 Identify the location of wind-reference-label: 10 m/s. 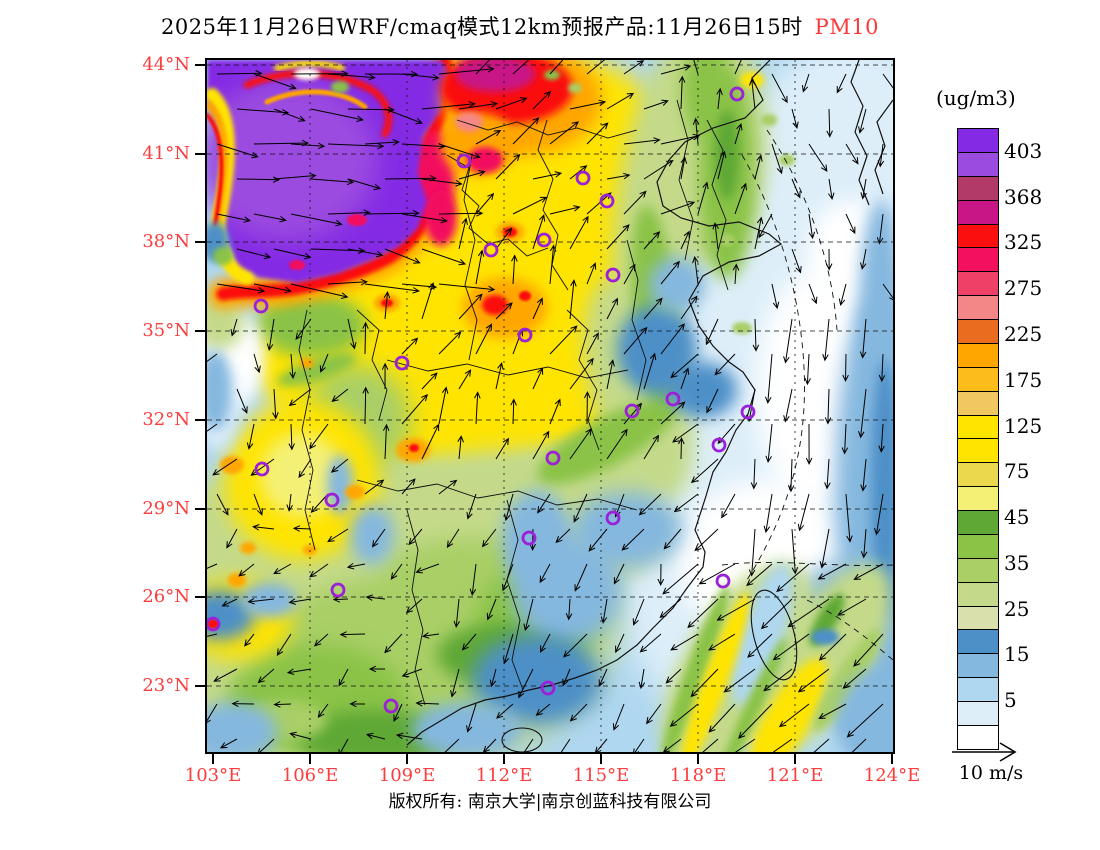
(991, 773).